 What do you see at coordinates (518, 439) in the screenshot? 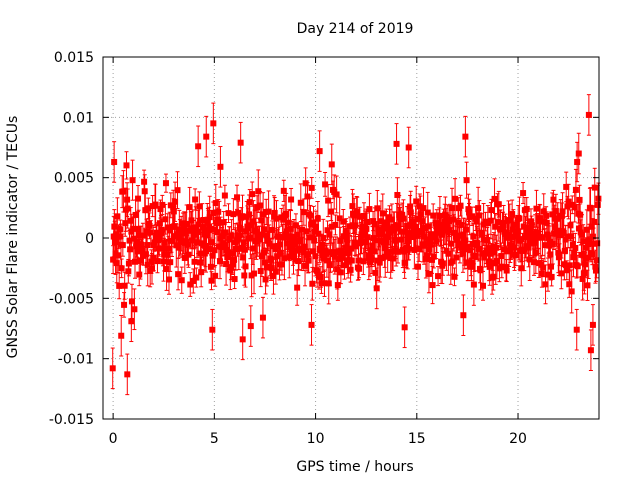
I see `x-tick-label: 20` at bounding box center [518, 439].